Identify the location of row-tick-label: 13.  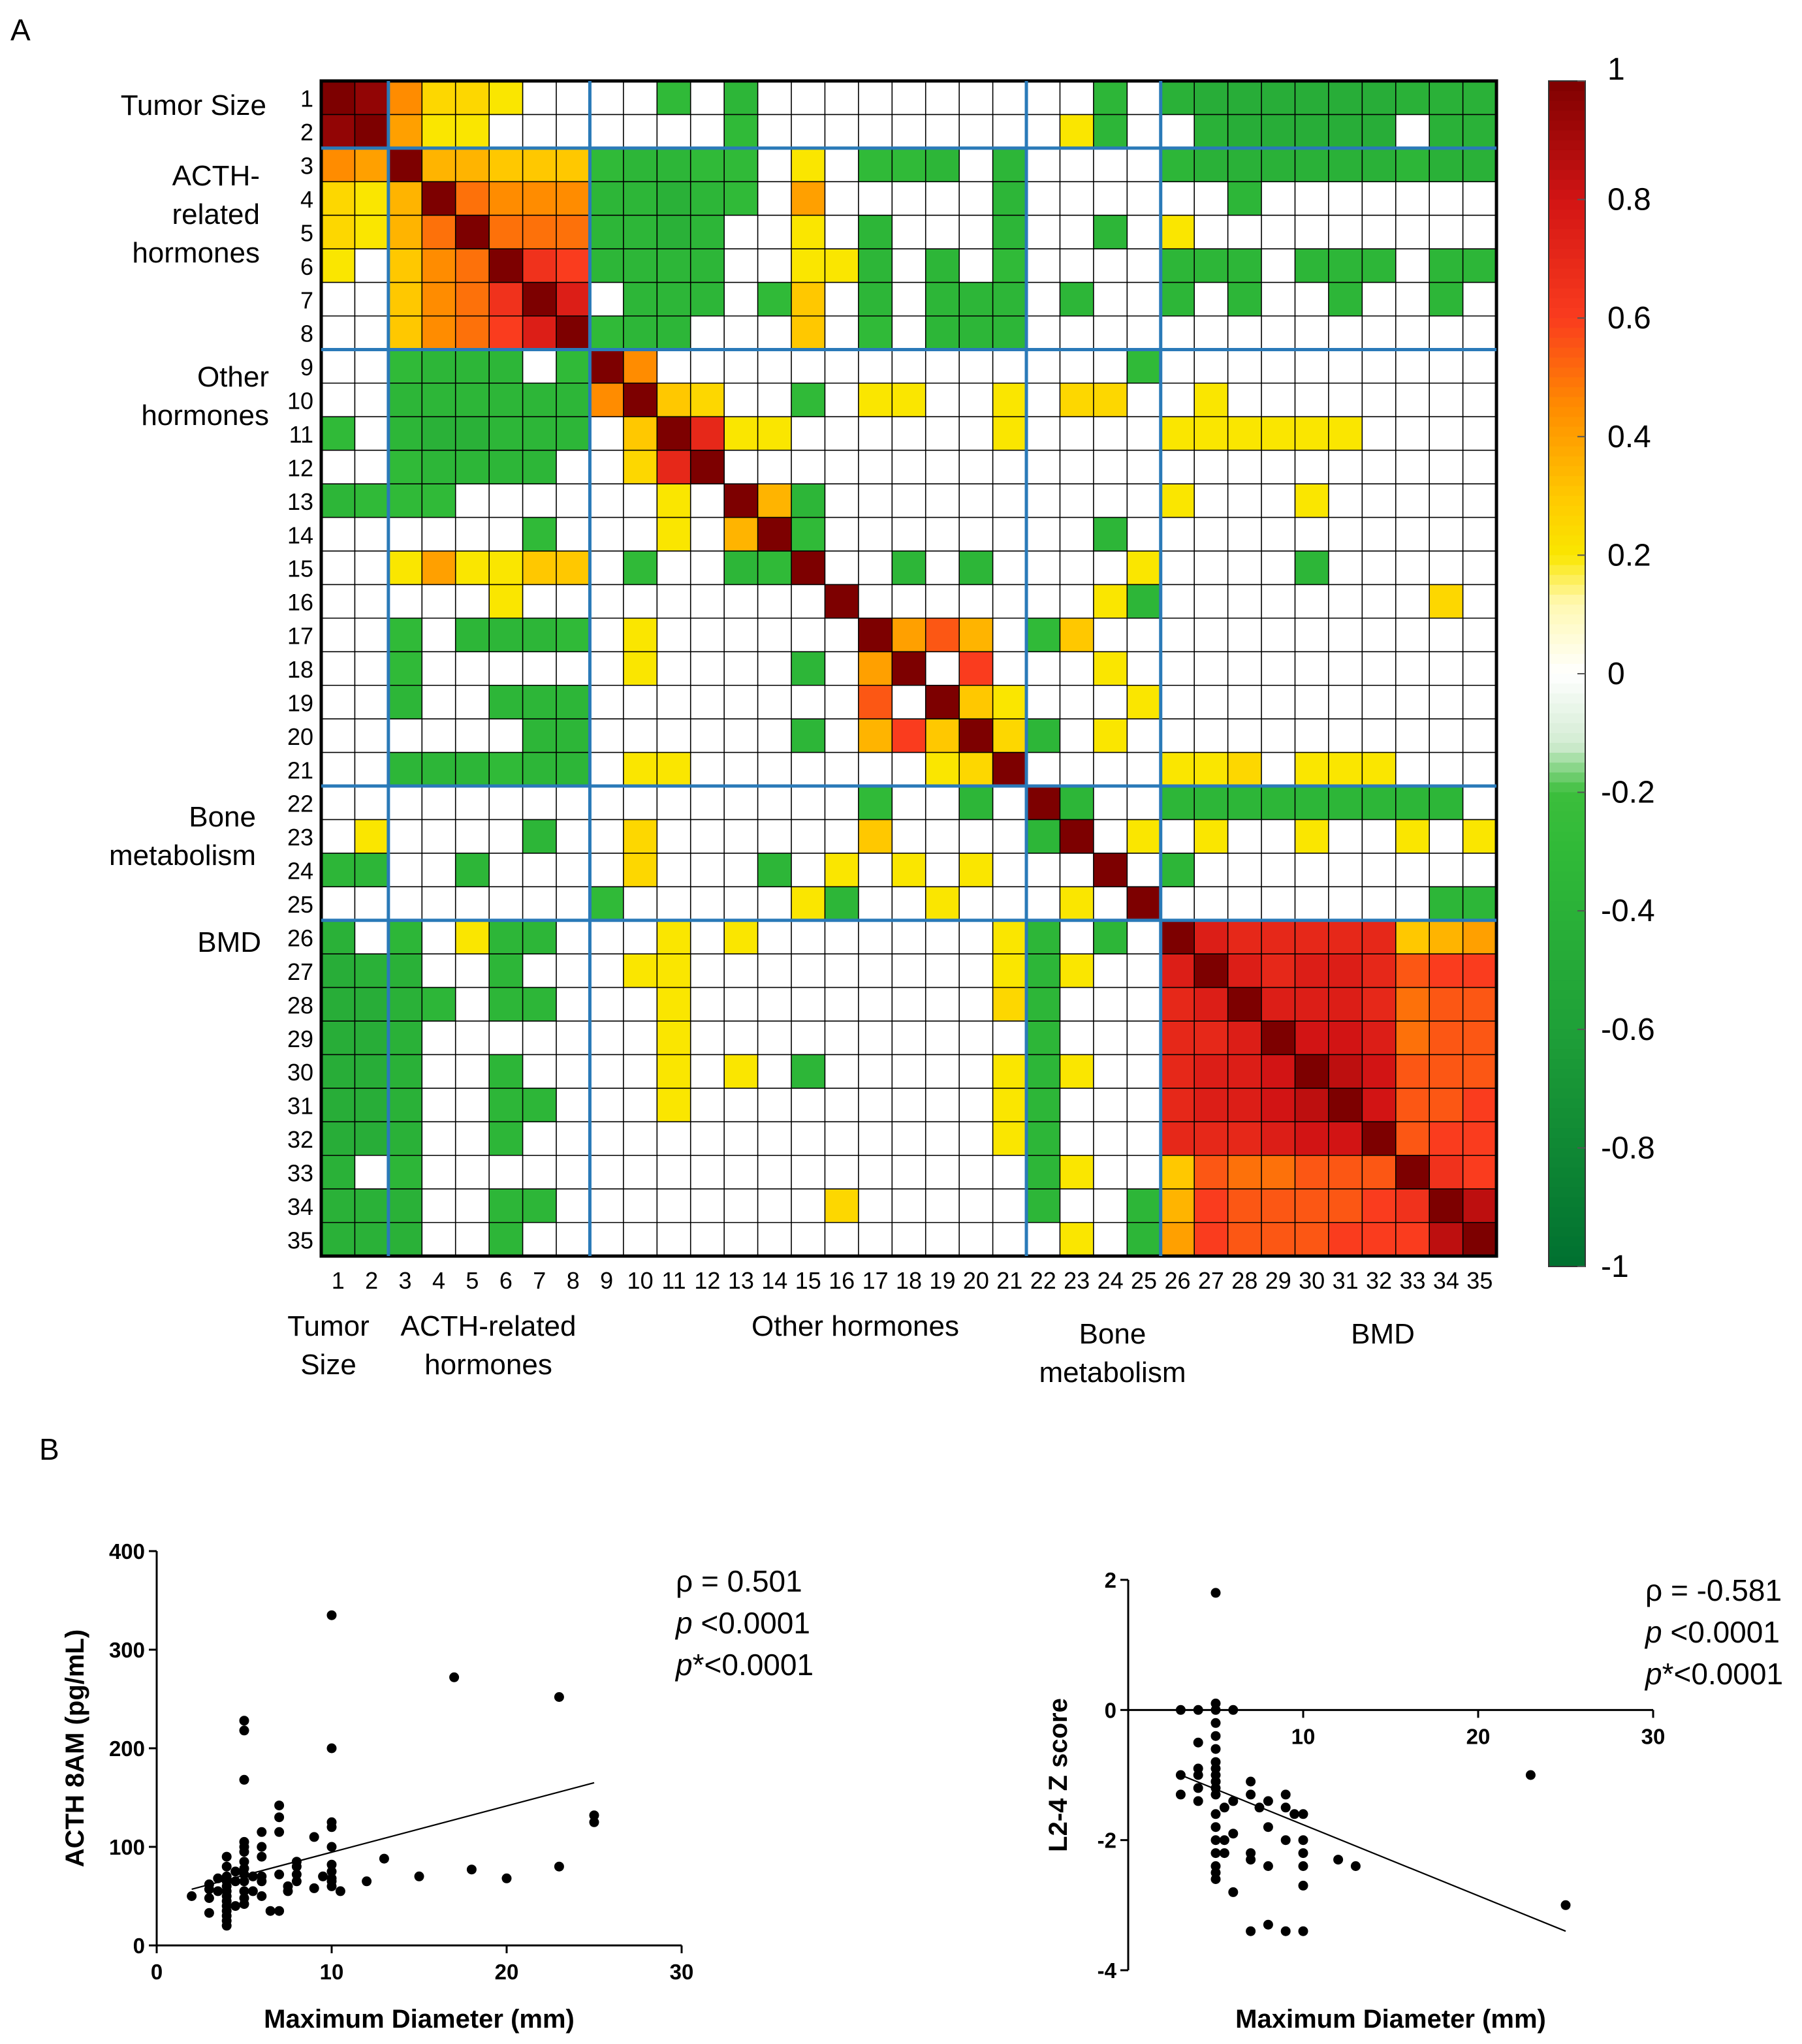
(300, 501).